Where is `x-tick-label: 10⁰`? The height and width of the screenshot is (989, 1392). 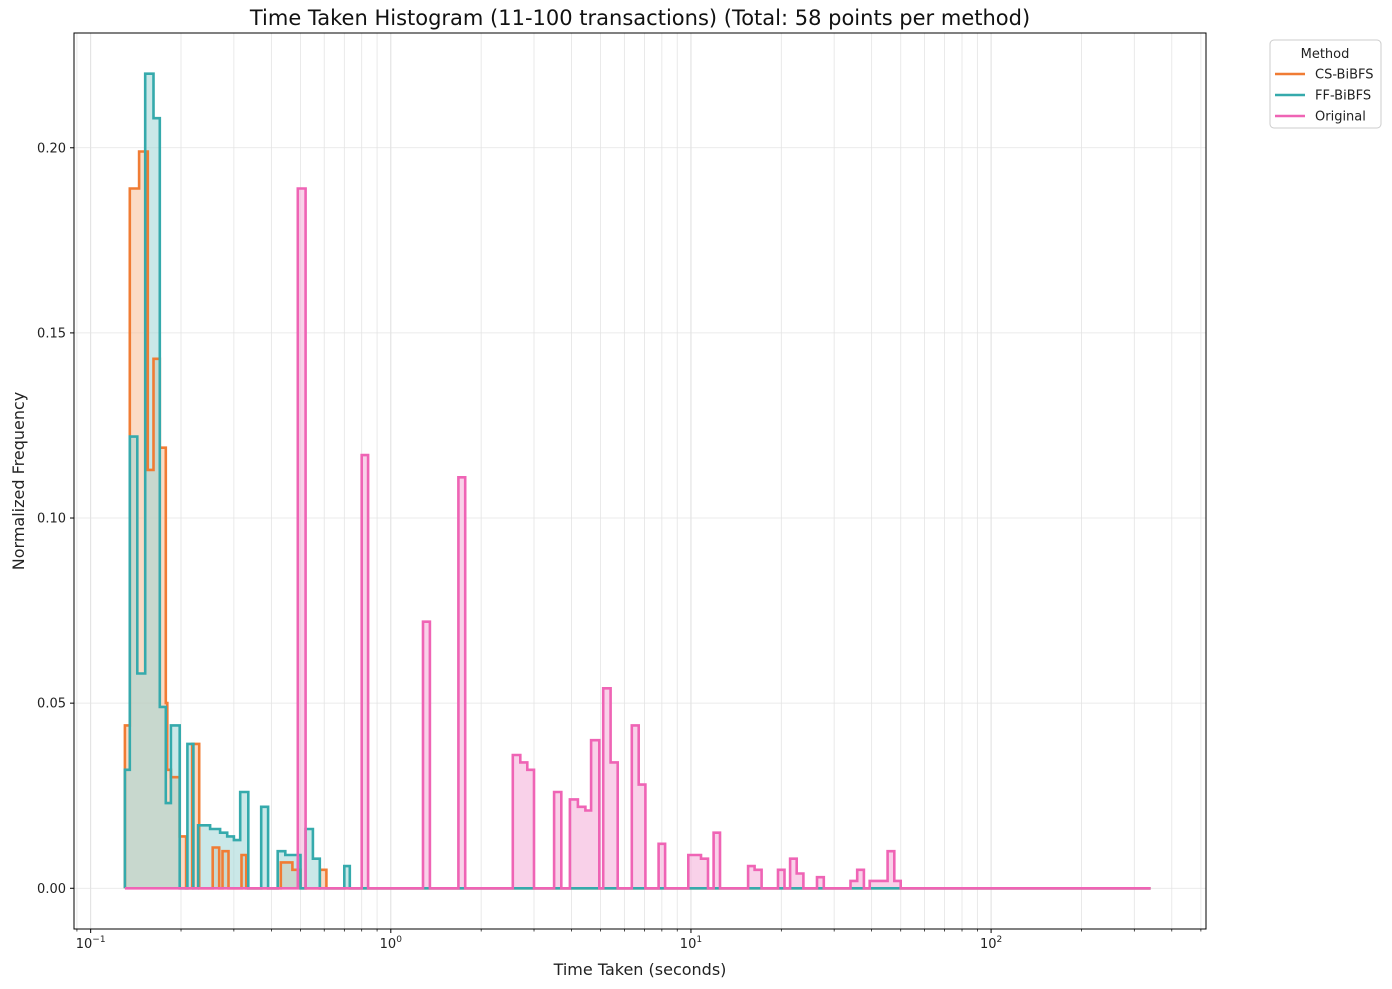
x-tick-label: 10⁰ is located at coordinates (391, 943).